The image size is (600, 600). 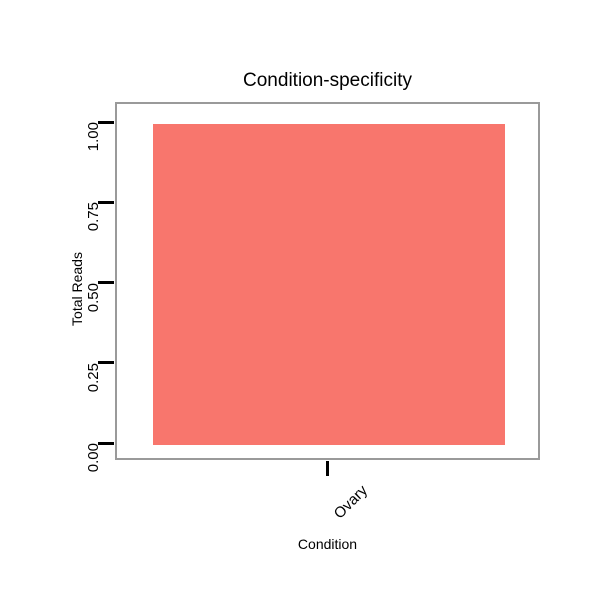 What do you see at coordinates (93, 297) in the screenshot?
I see `y-axis-tick-label: 0.50` at bounding box center [93, 297].